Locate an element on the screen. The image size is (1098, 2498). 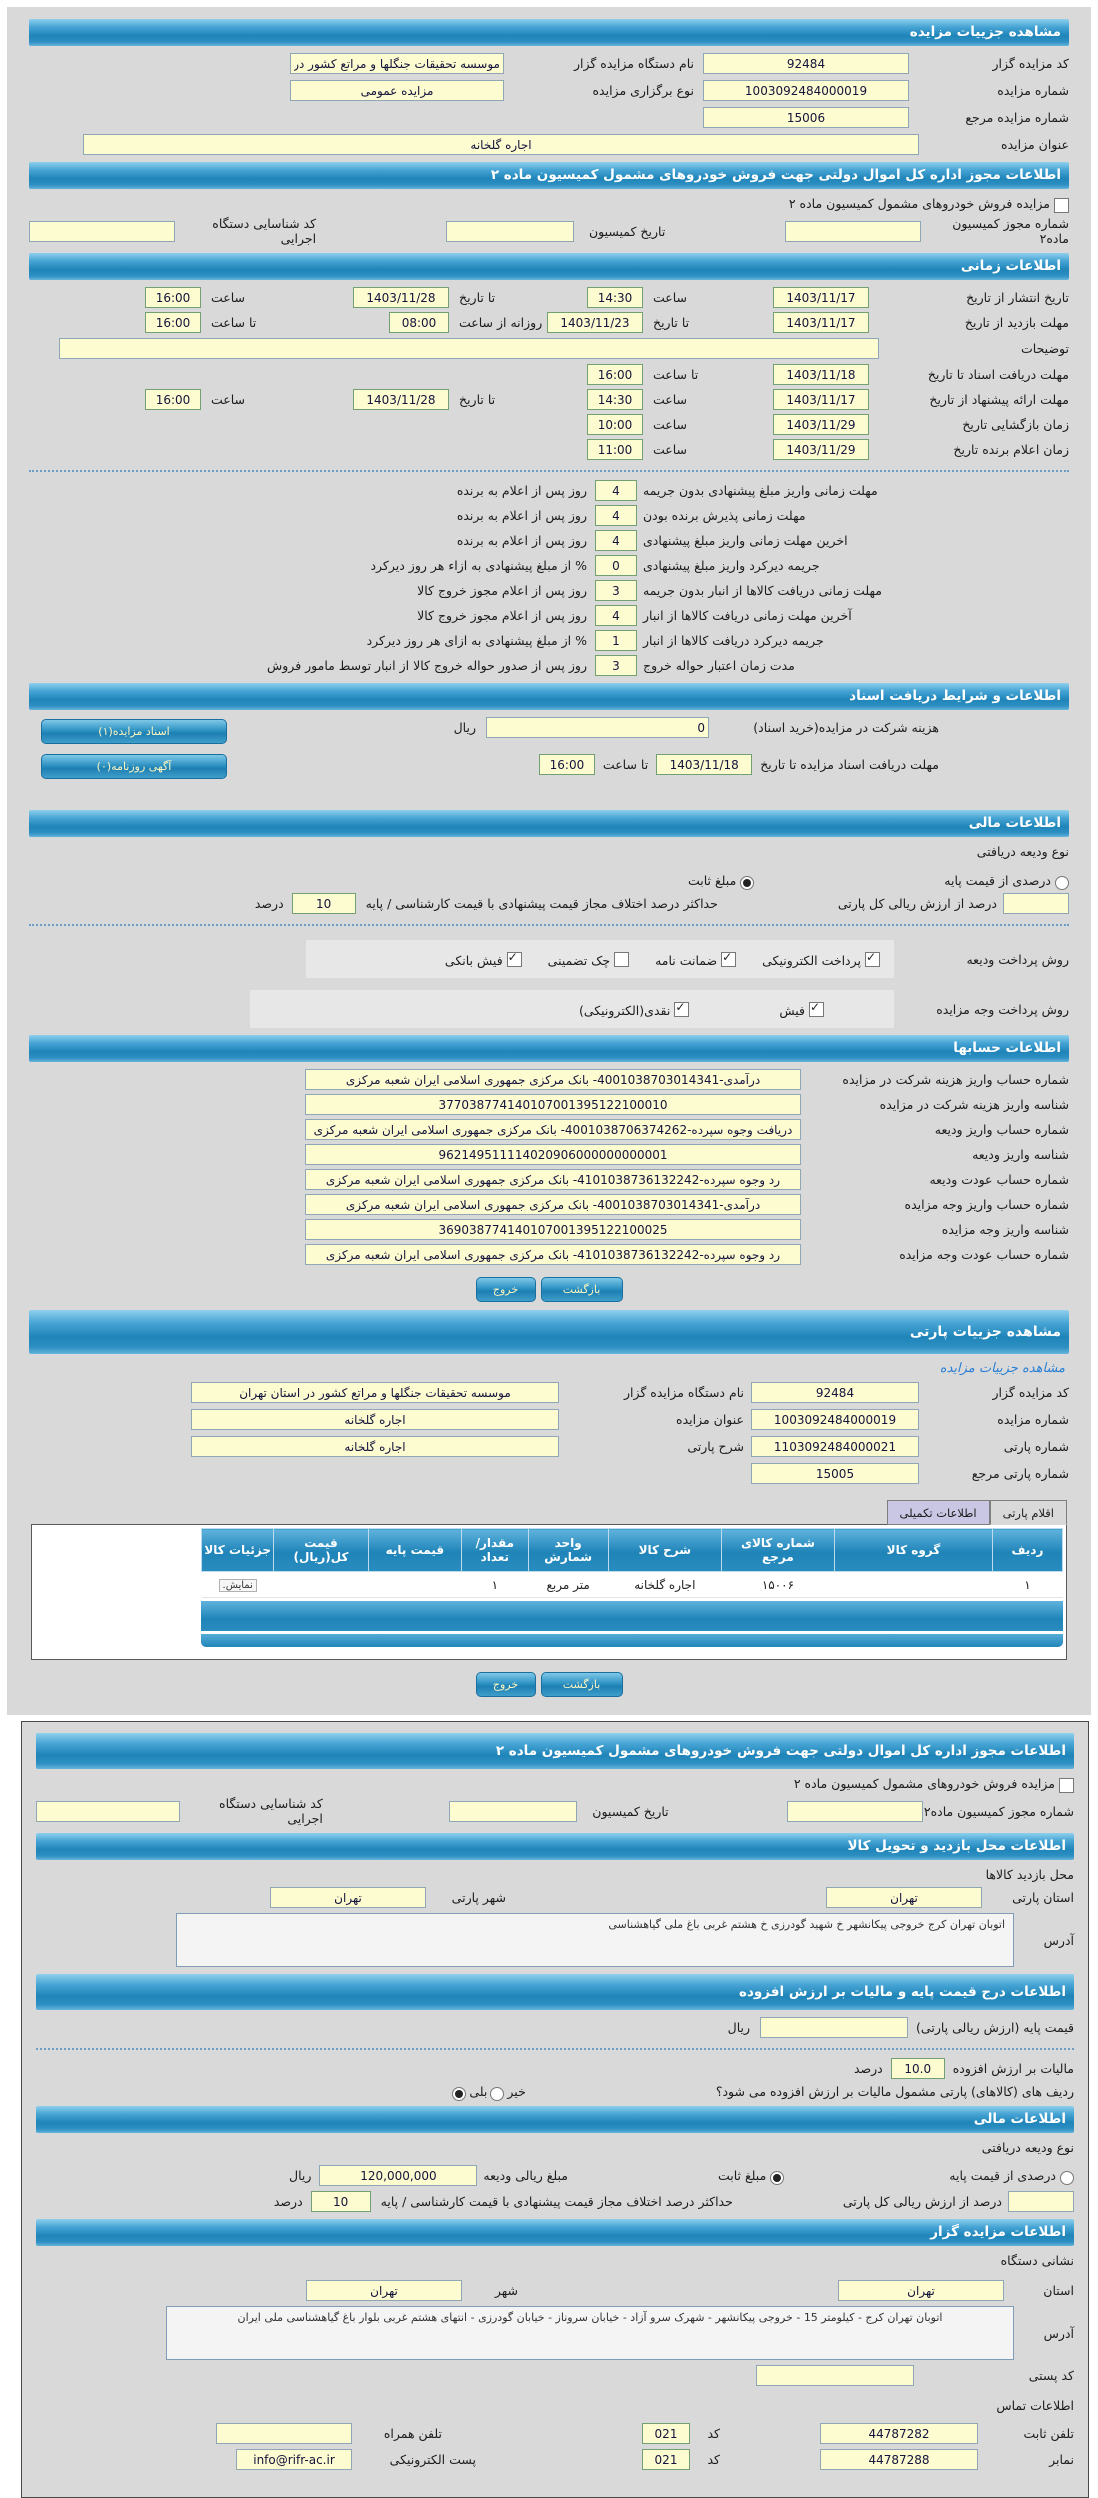
party-province-input is located at coordinates (904, 1897).